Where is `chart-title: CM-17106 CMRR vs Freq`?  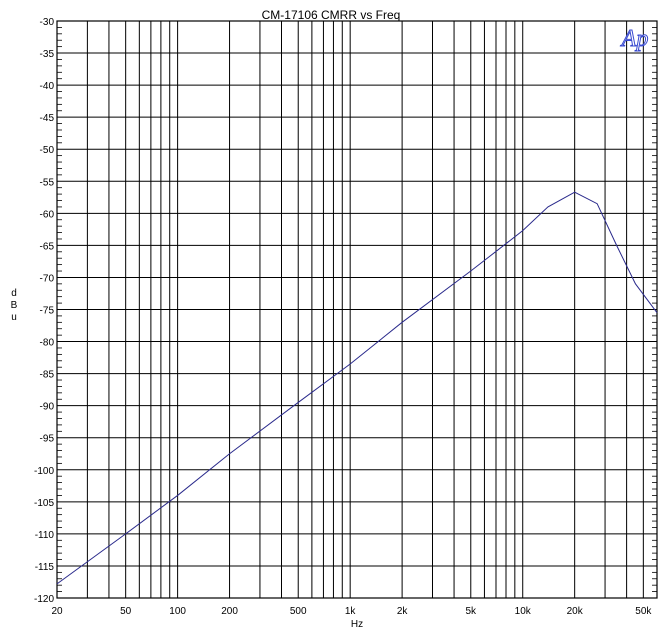 chart-title: CM-17106 CMRR vs Freq is located at coordinates (331, 15).